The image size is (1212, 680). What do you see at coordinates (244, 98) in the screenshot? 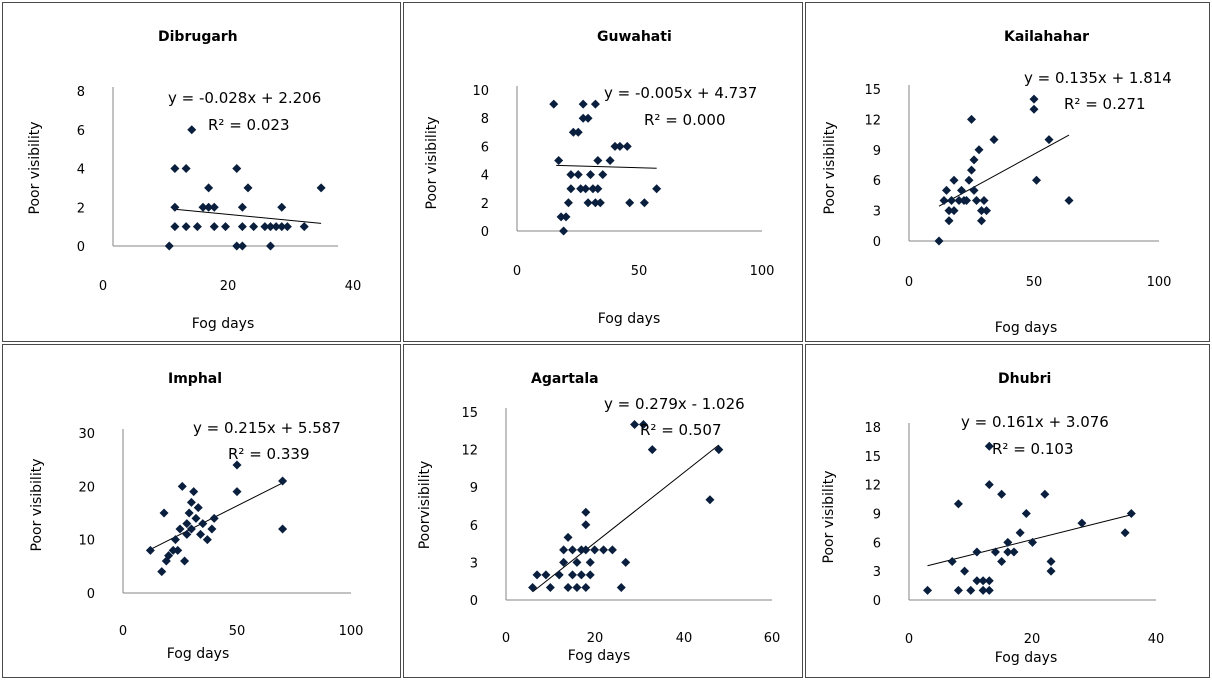
I see `trend-equation: y = -0.028x + 2.206` at bounding box center [244, 98].